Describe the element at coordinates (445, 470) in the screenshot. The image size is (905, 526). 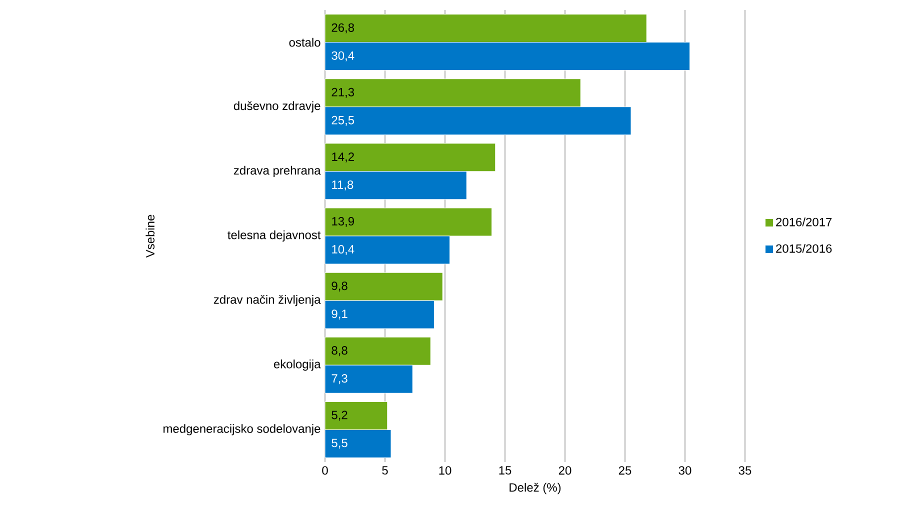
I see `x-tick-label: 10` at that location.